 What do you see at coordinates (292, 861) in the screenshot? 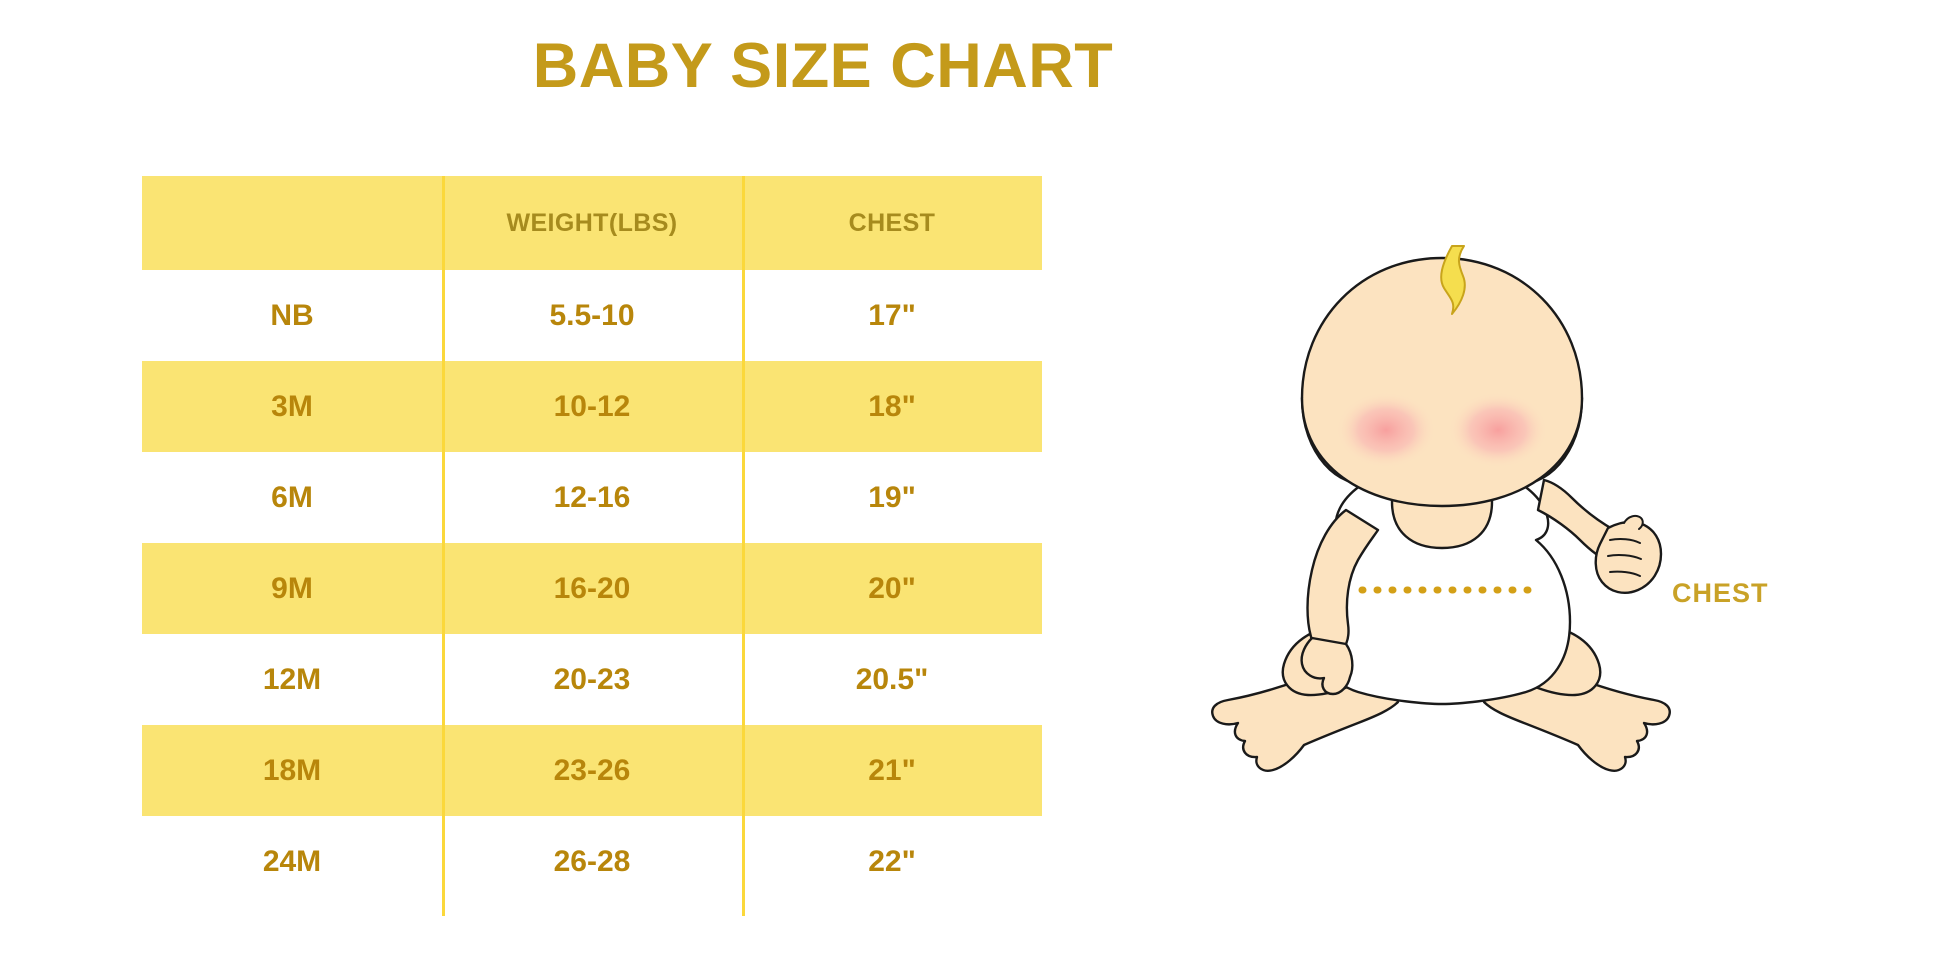
I see `cell-size: 24M` at bounding box center [292, 861].